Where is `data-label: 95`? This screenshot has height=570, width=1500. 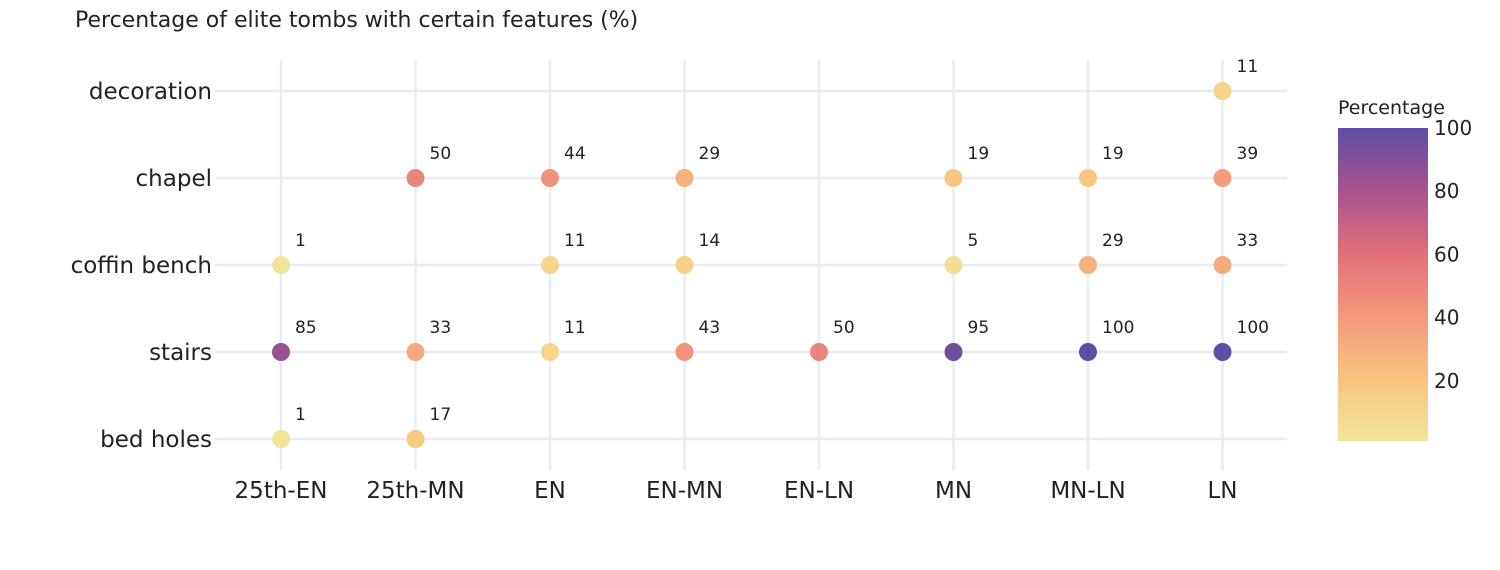 data-label: 95 is located at coordinates (979, 328).